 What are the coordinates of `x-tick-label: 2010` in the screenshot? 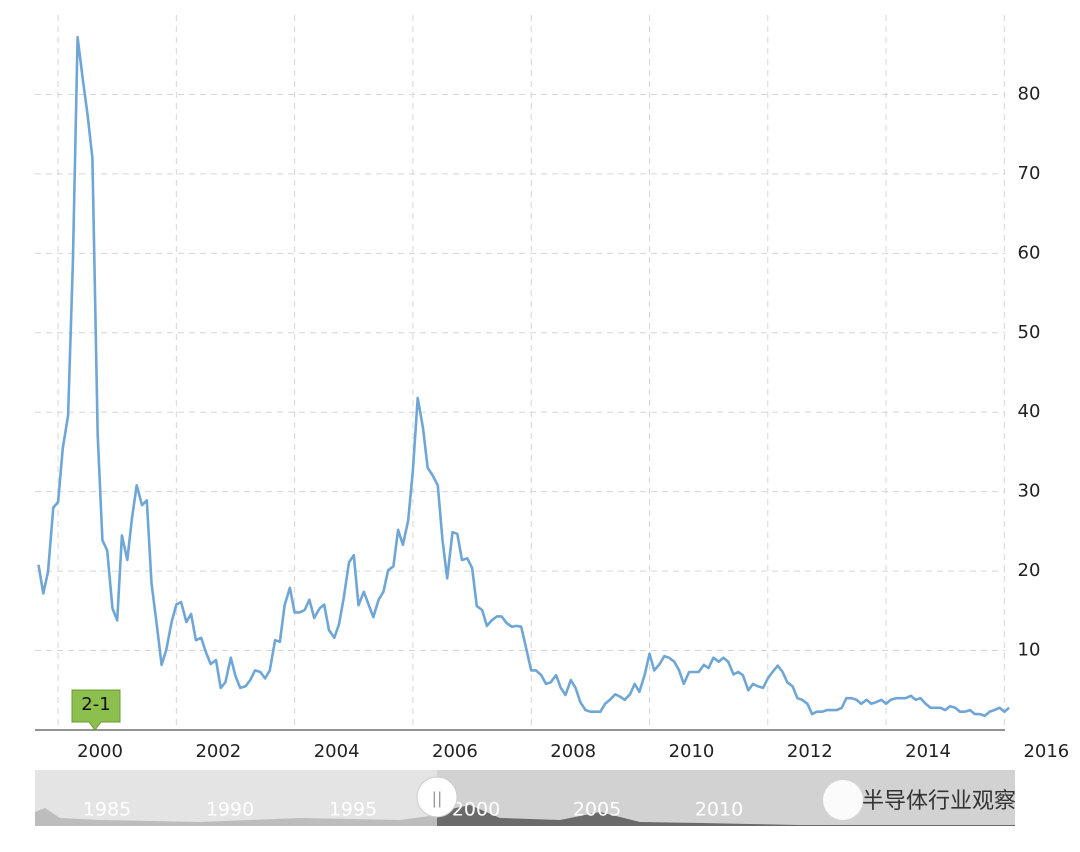 It's located at (692, 751).